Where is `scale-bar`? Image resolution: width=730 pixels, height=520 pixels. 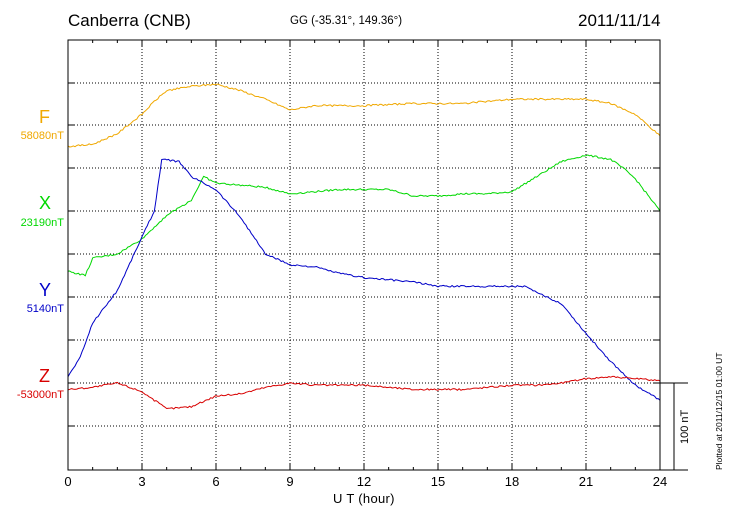
scale-bar is located at coordinates (674, 426).